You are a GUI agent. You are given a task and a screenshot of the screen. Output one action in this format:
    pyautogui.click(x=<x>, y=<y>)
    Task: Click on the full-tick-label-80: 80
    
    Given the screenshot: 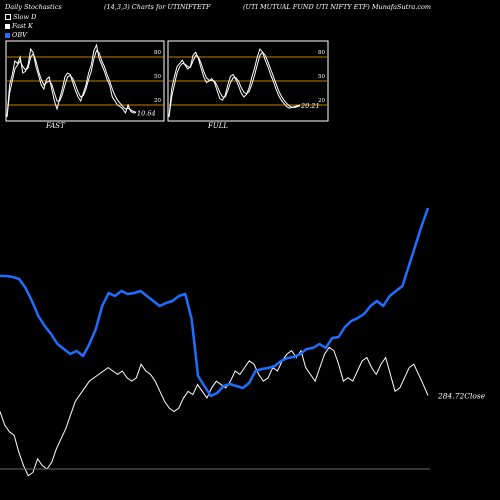 What is the action you would take?
    pyautogui.click(x=321, y=53)
    